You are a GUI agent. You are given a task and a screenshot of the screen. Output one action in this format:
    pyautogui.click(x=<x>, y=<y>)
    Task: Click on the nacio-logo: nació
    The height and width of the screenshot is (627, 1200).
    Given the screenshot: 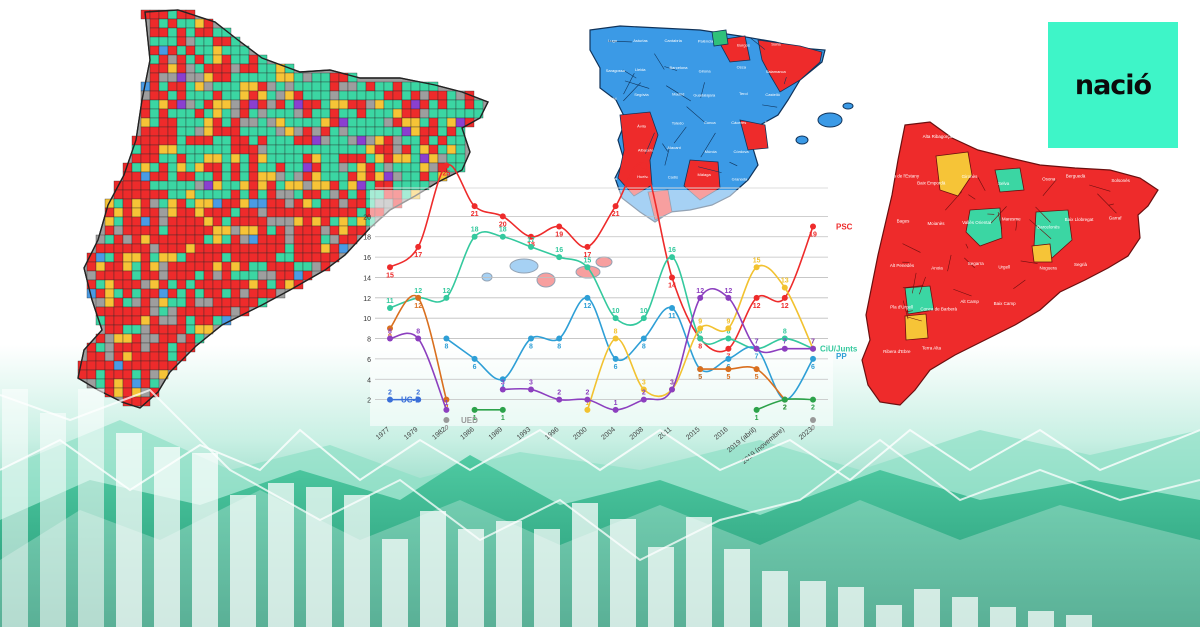 What is the action you would take?
    pyautogui.click(x=1113, y=85)
    